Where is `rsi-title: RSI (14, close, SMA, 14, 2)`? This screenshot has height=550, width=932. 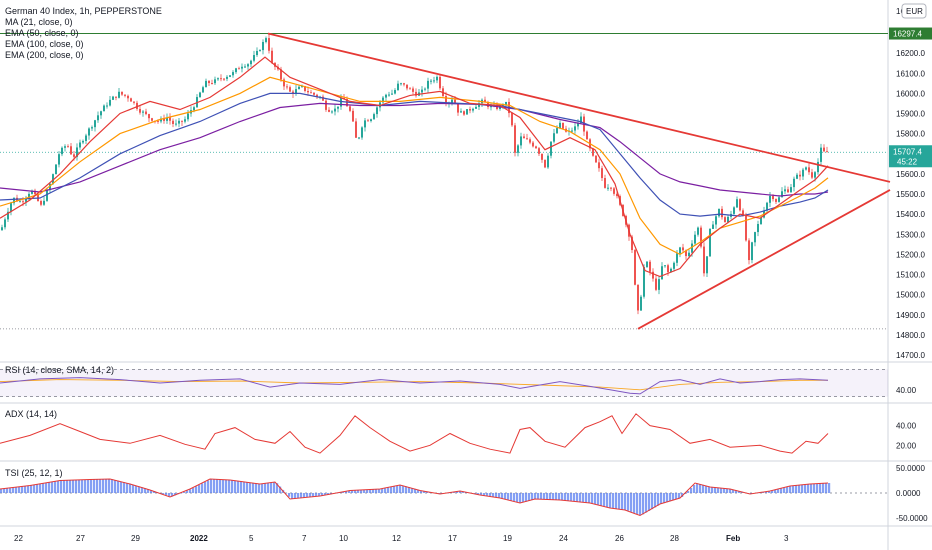
rsi-title: RSI (14, close, SMA, 14, 2) is located at coordinates (60, 370).